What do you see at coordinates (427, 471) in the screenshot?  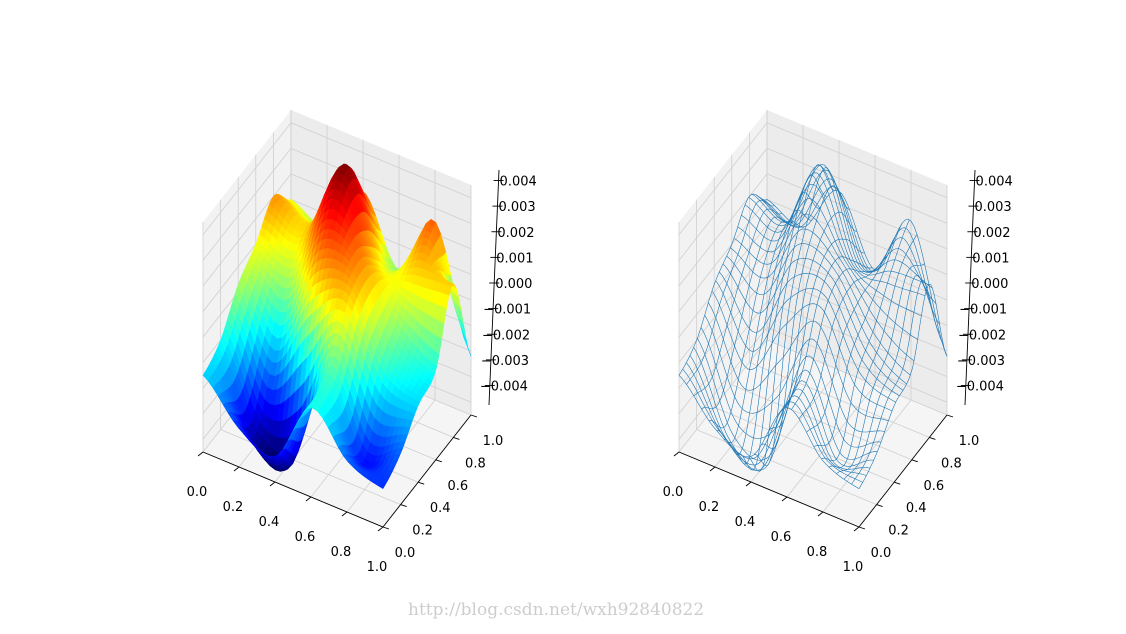 I see `y-axis-line` at bounding box center [427, 471].